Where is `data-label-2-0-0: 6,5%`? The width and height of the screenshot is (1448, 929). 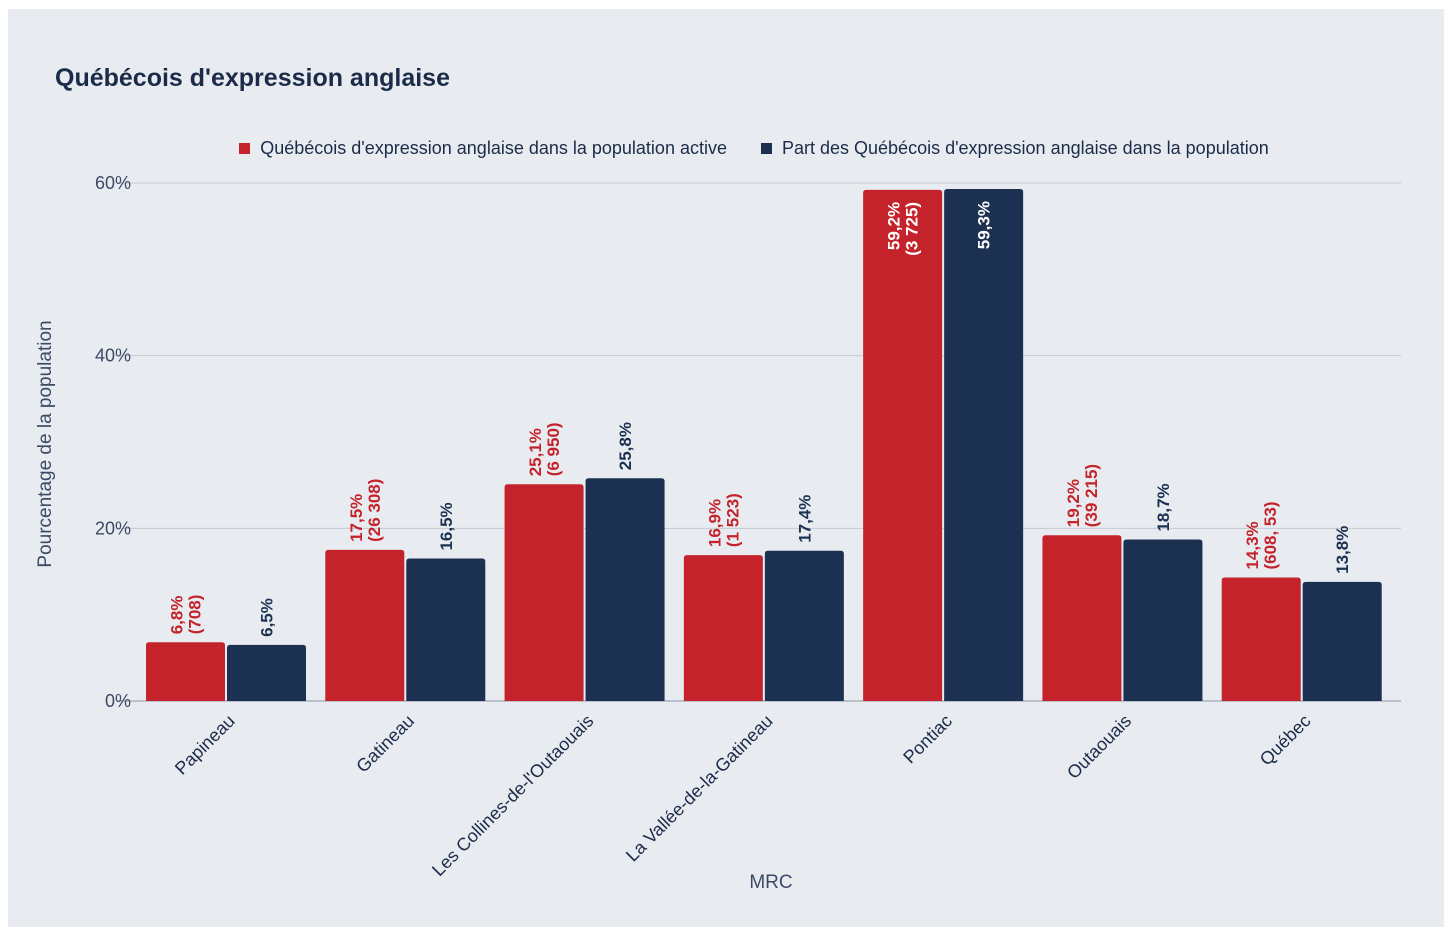 data-label-2-0-0: 6,5% is located at coordinates (267, 617).